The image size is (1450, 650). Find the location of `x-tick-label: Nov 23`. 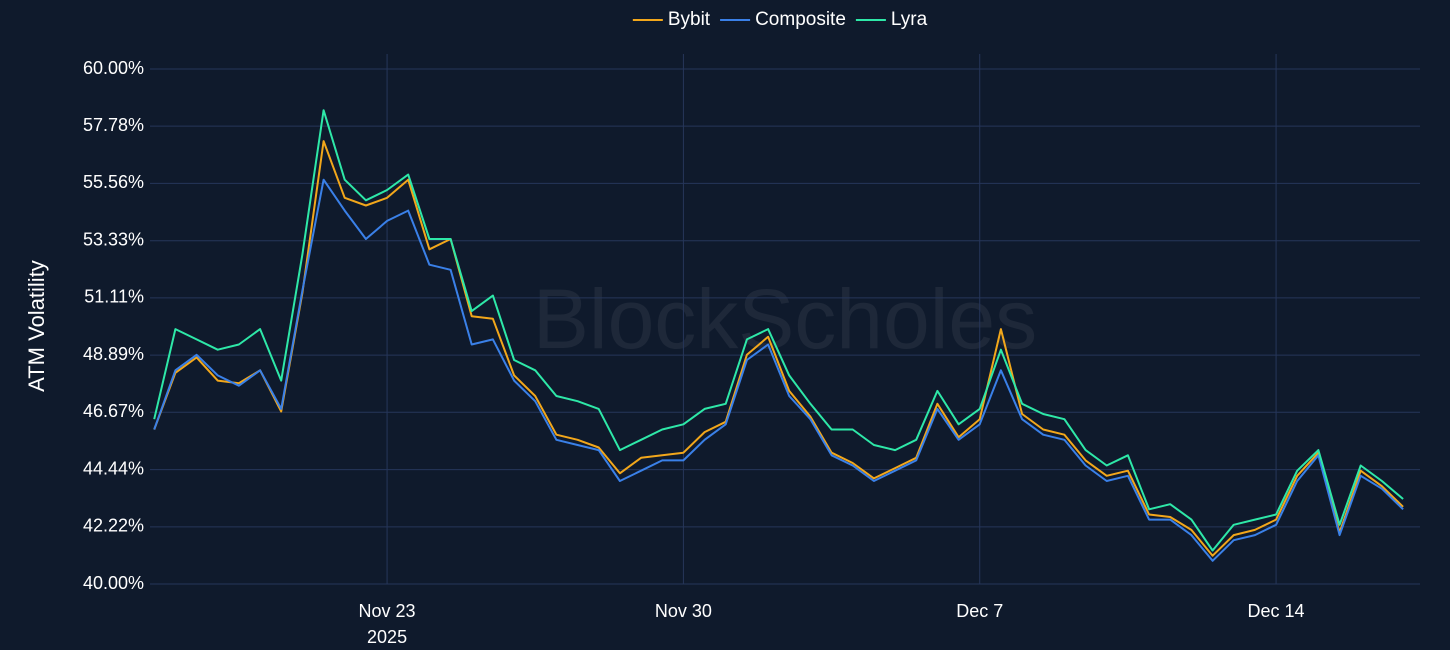

x-tick-label: Nov 23 is located at coordinates (387, 611).